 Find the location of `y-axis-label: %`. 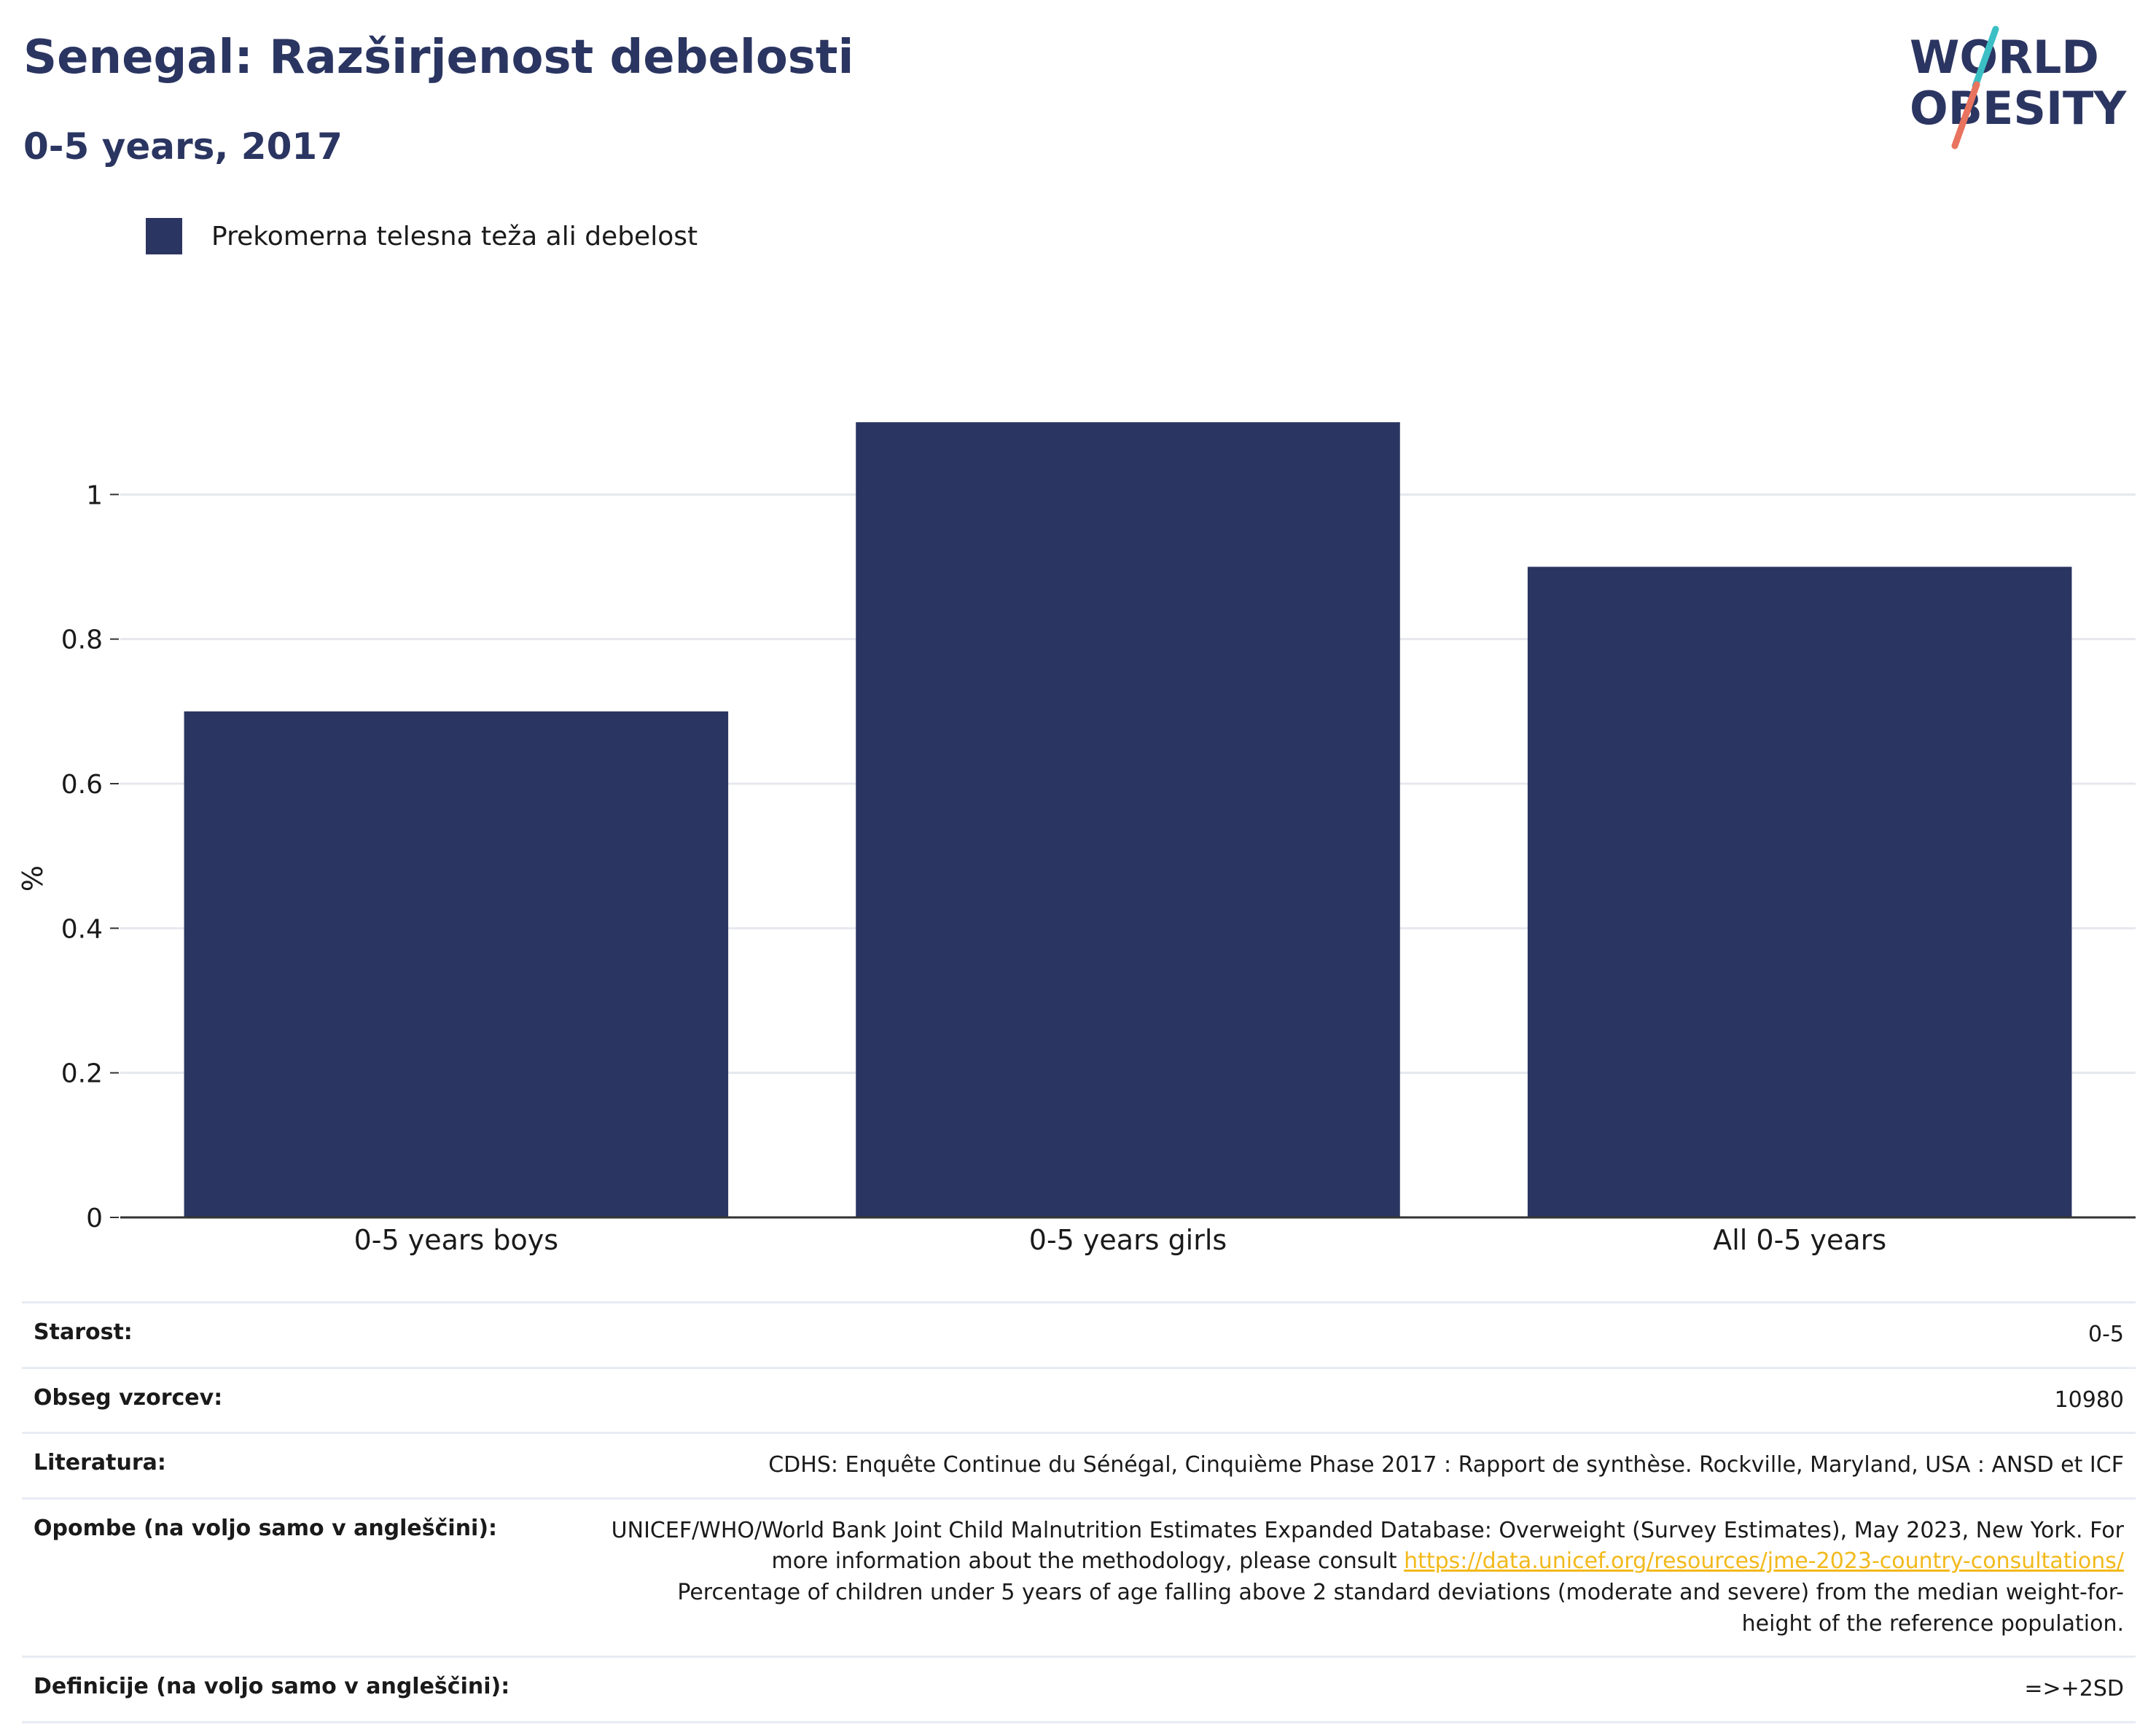

y-axis-label: % is located at coordinates (33, 878).